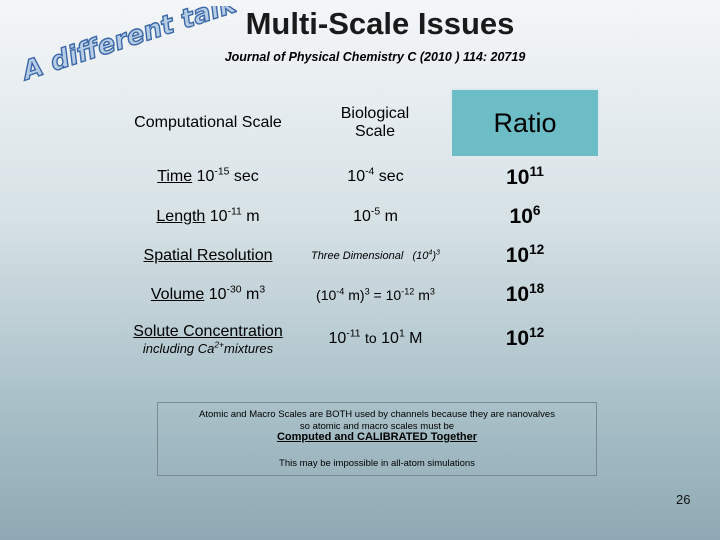 Image resolution: width=720 pixels, height=540 pixels. I want to click on page-number: 26, so click(683, 499).